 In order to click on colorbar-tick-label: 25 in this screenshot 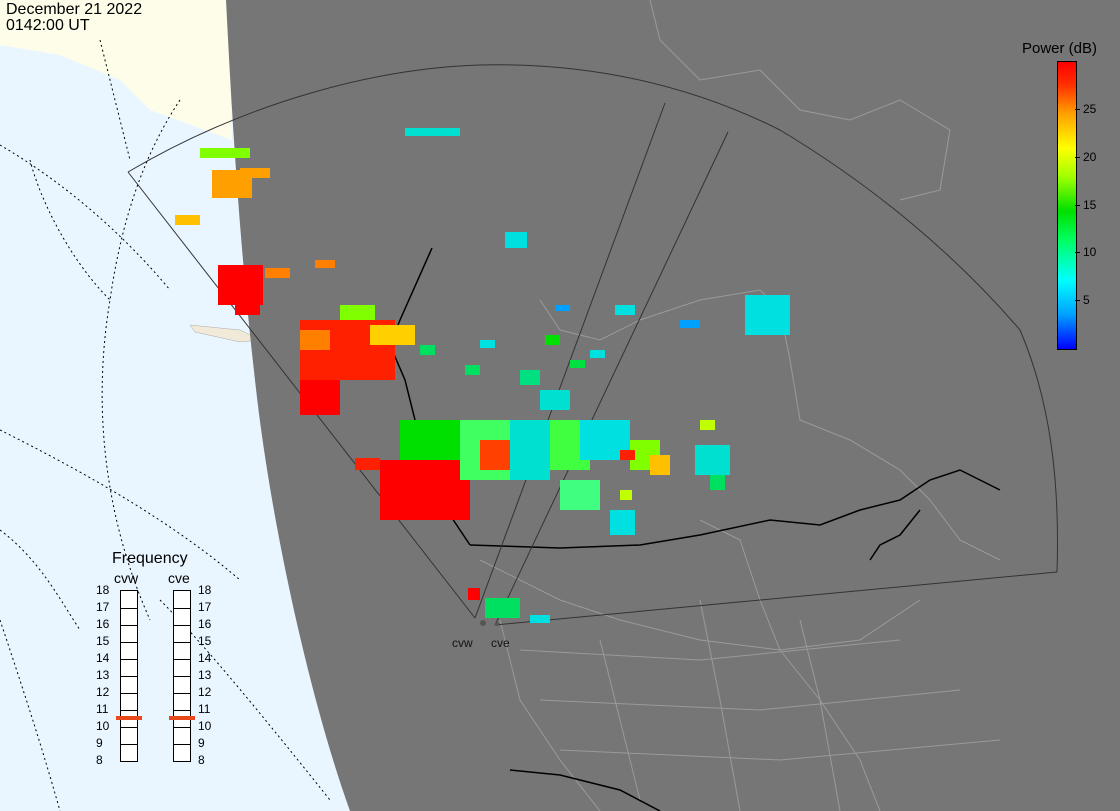, I will do `click(1090, 108)`.